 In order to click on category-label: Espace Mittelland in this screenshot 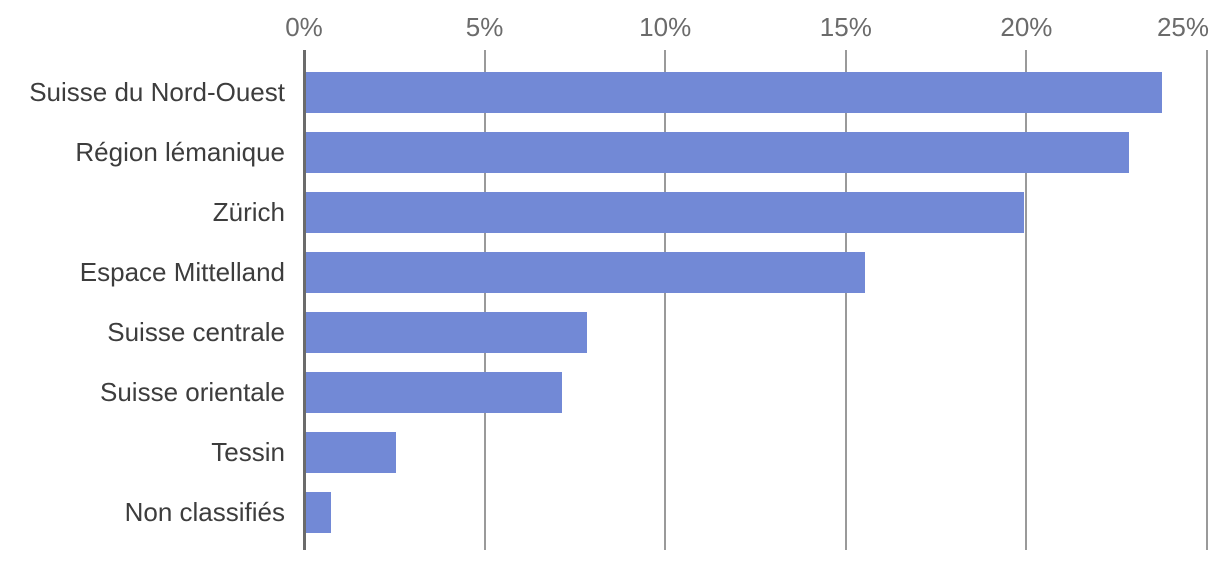, I will do `click(182, 272)`.